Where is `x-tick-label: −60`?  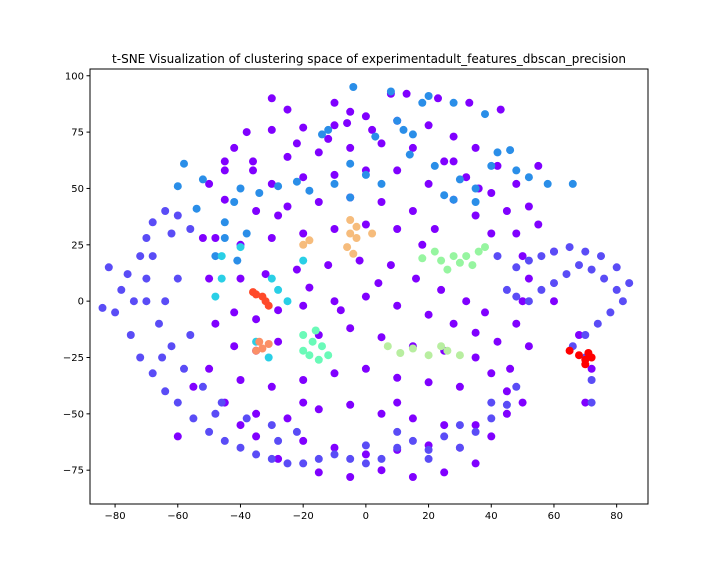 x-tick-label: −60 is located at coordinates (177, 516).